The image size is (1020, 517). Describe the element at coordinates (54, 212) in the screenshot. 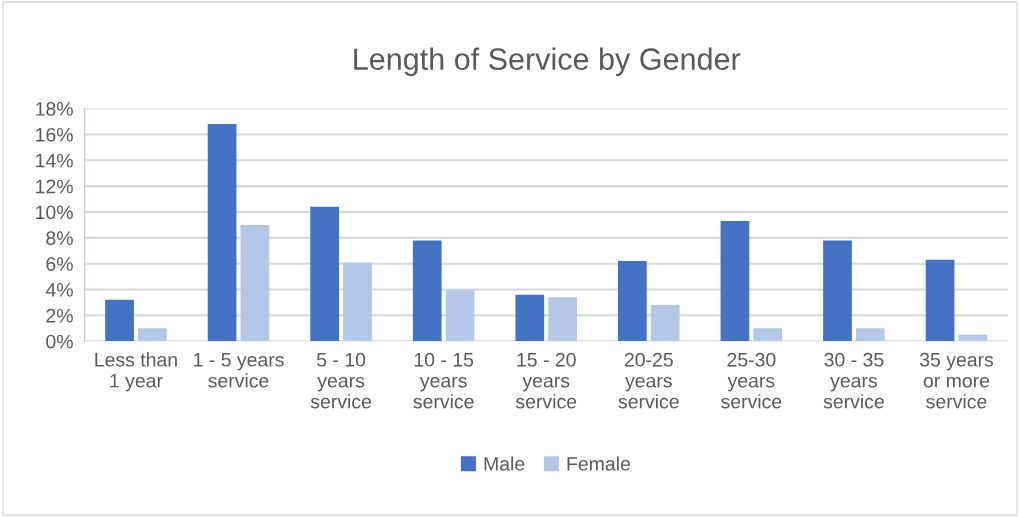

I see `y-tick-label: 10%` at that location.